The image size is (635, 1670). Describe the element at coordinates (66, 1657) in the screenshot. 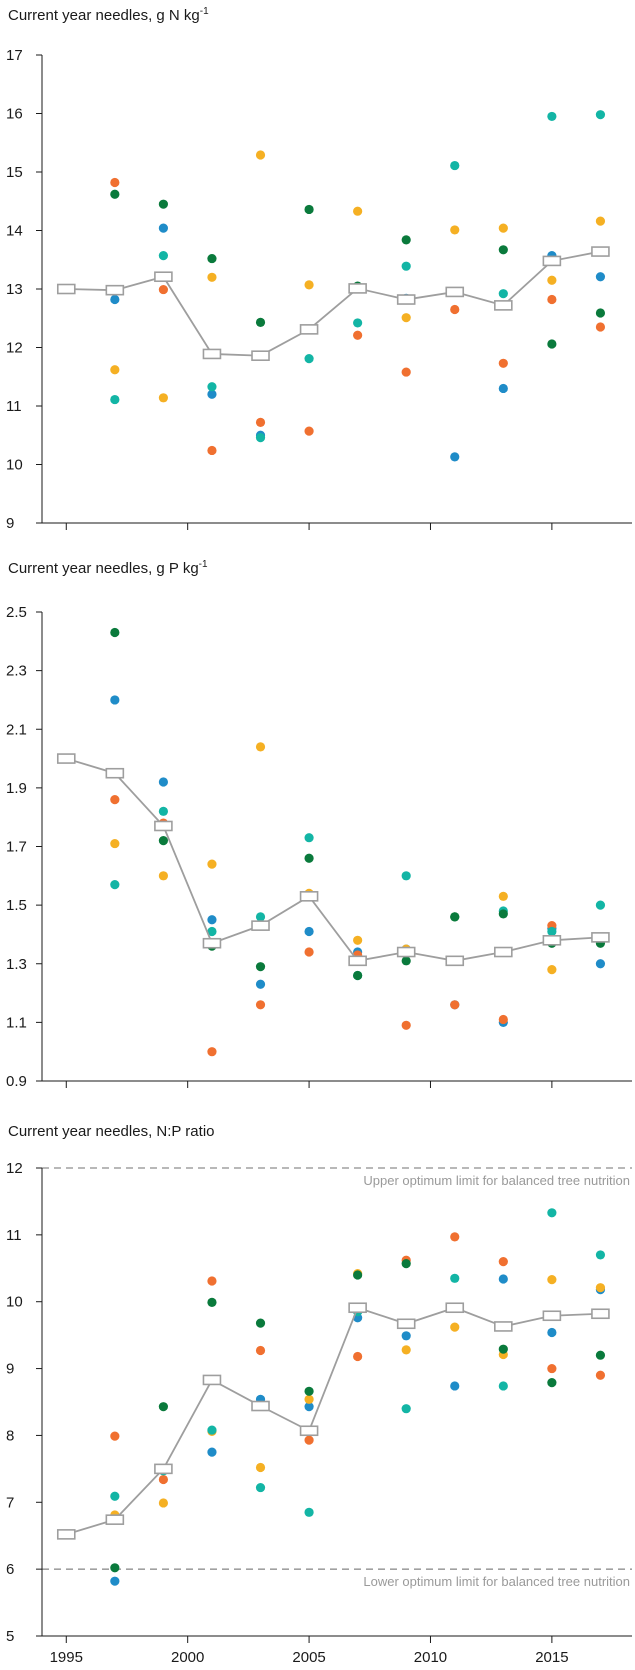

I see `x-tick-label: 1995` at that location.